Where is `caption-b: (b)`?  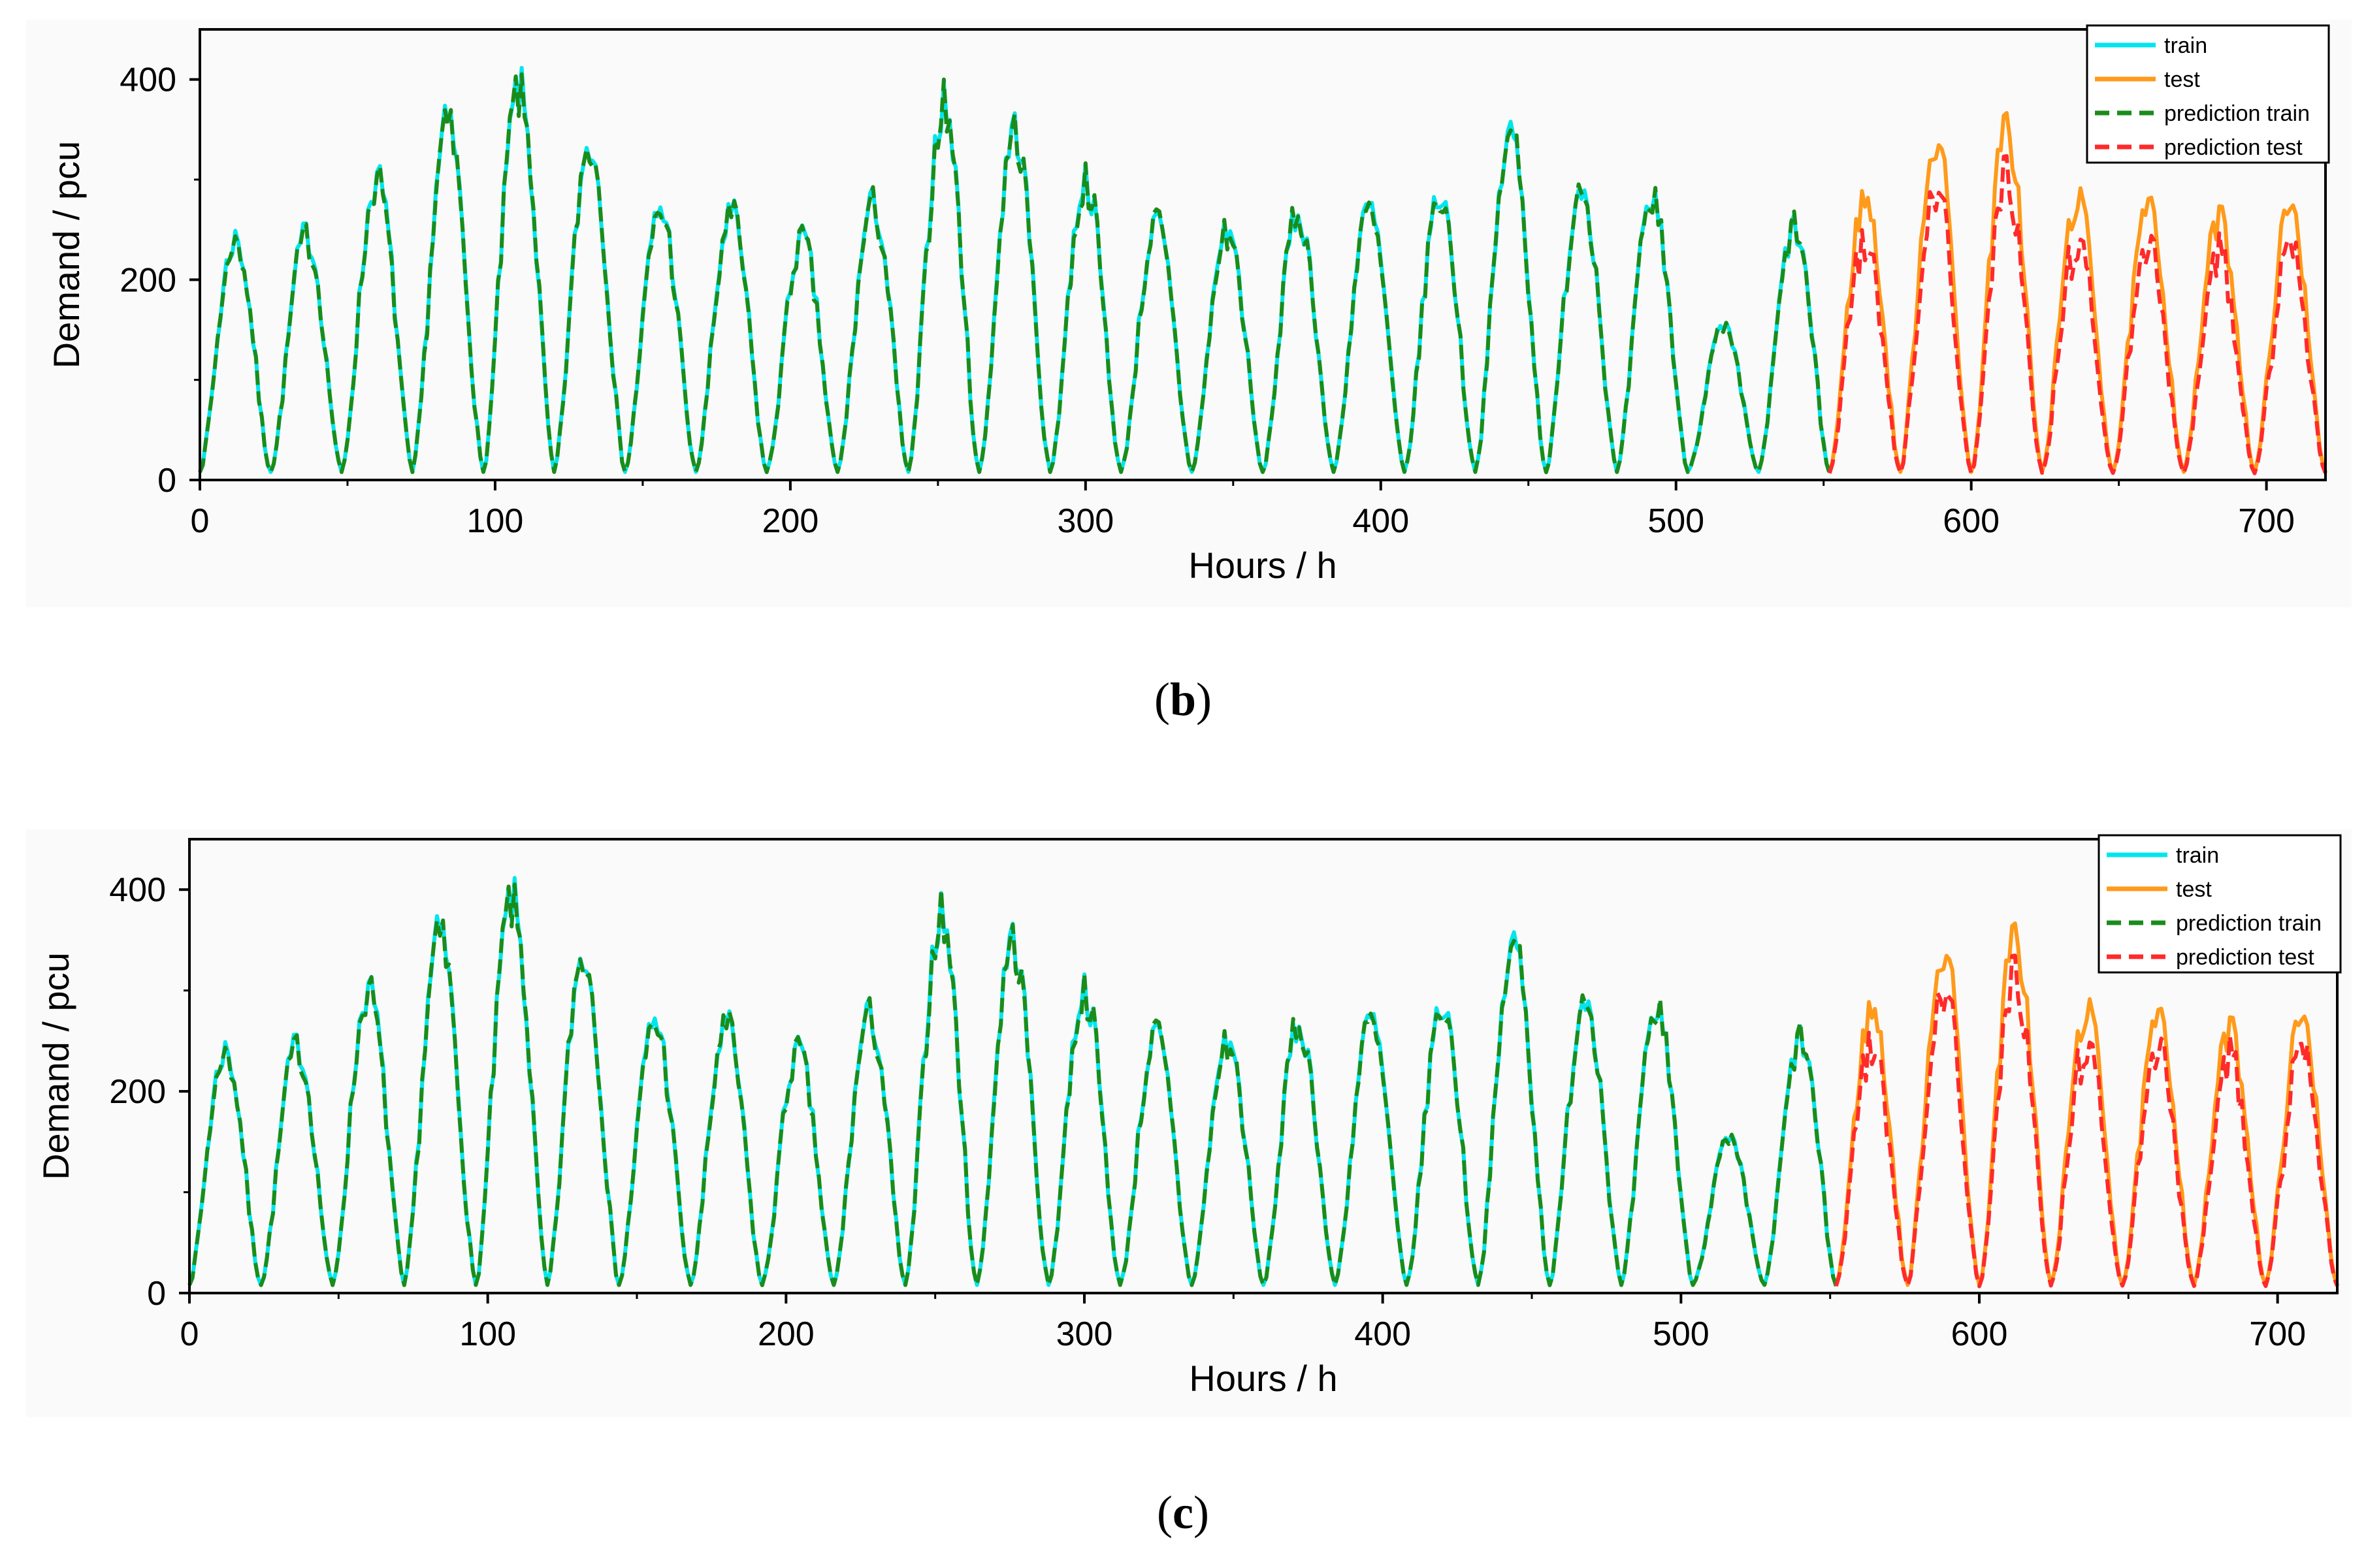
caption-b: (b) is located at coordinates (1183, 699).